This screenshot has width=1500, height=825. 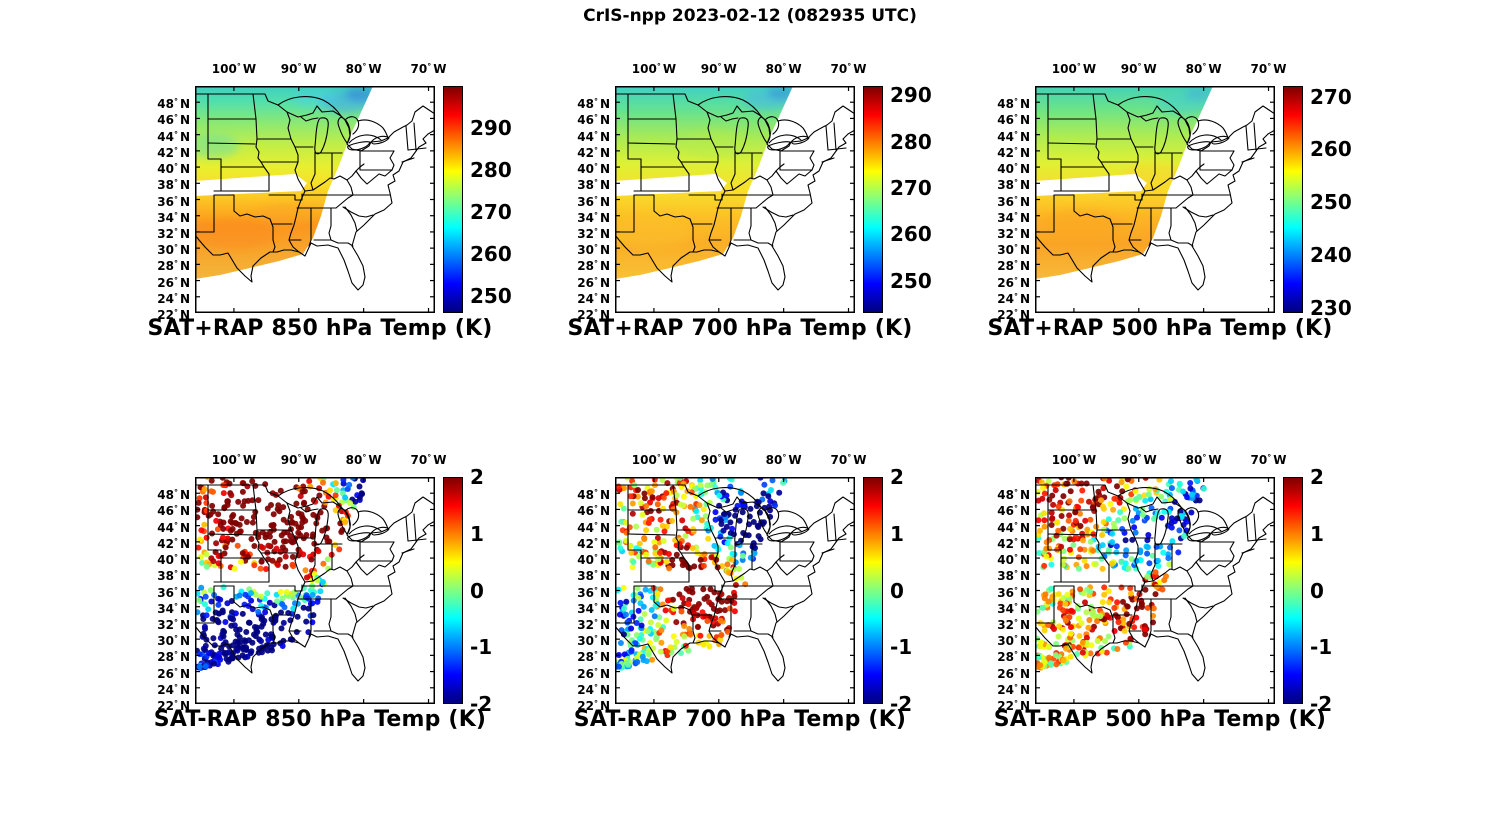 I want to click on lat-tick-label: 24° N, so click(x=160, y=298).